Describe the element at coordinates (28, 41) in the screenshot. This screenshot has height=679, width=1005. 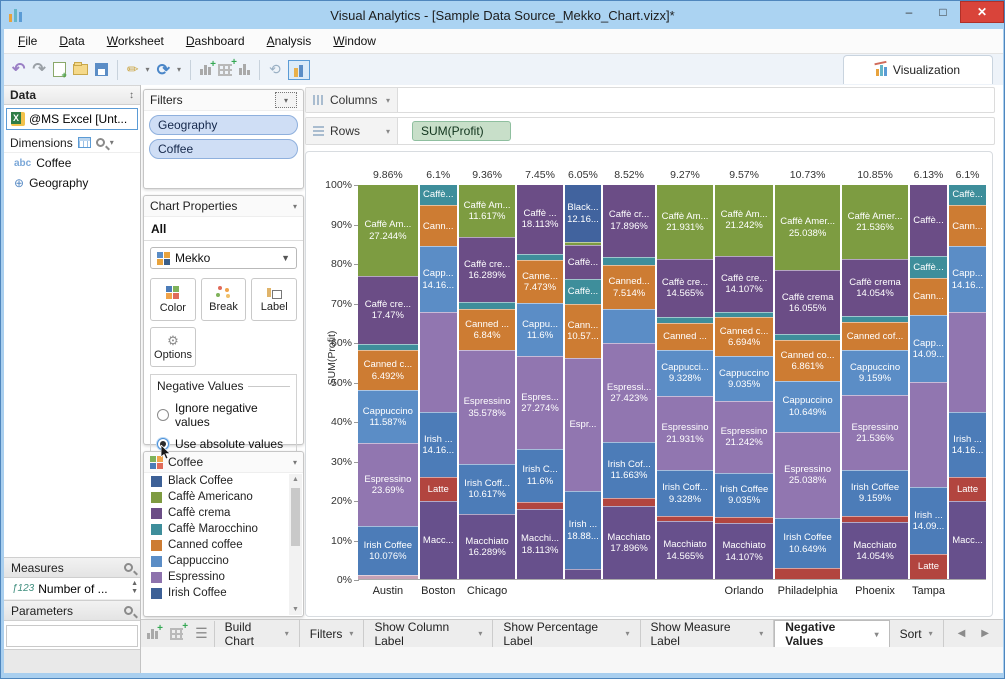
I see `menu-file: File` at that location.